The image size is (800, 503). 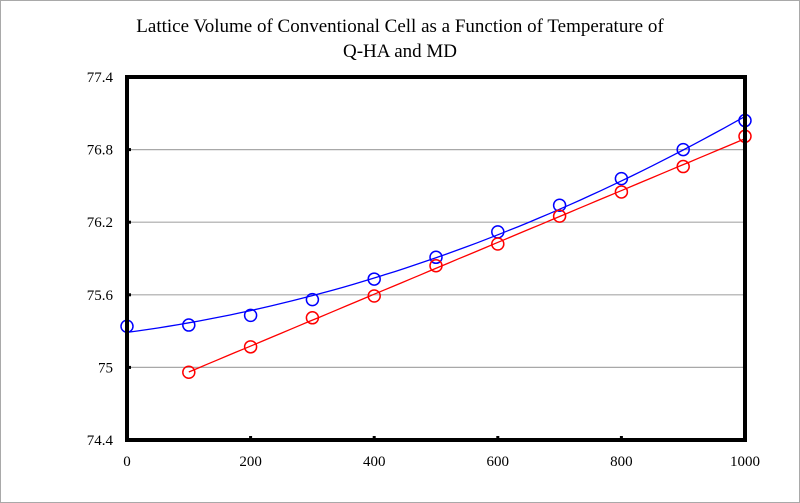 What do you see at coordinates (400, 51) in the screenshot?
I see `chart-title-line-2: Q-HA and MD` at bounding box center [400, 51].